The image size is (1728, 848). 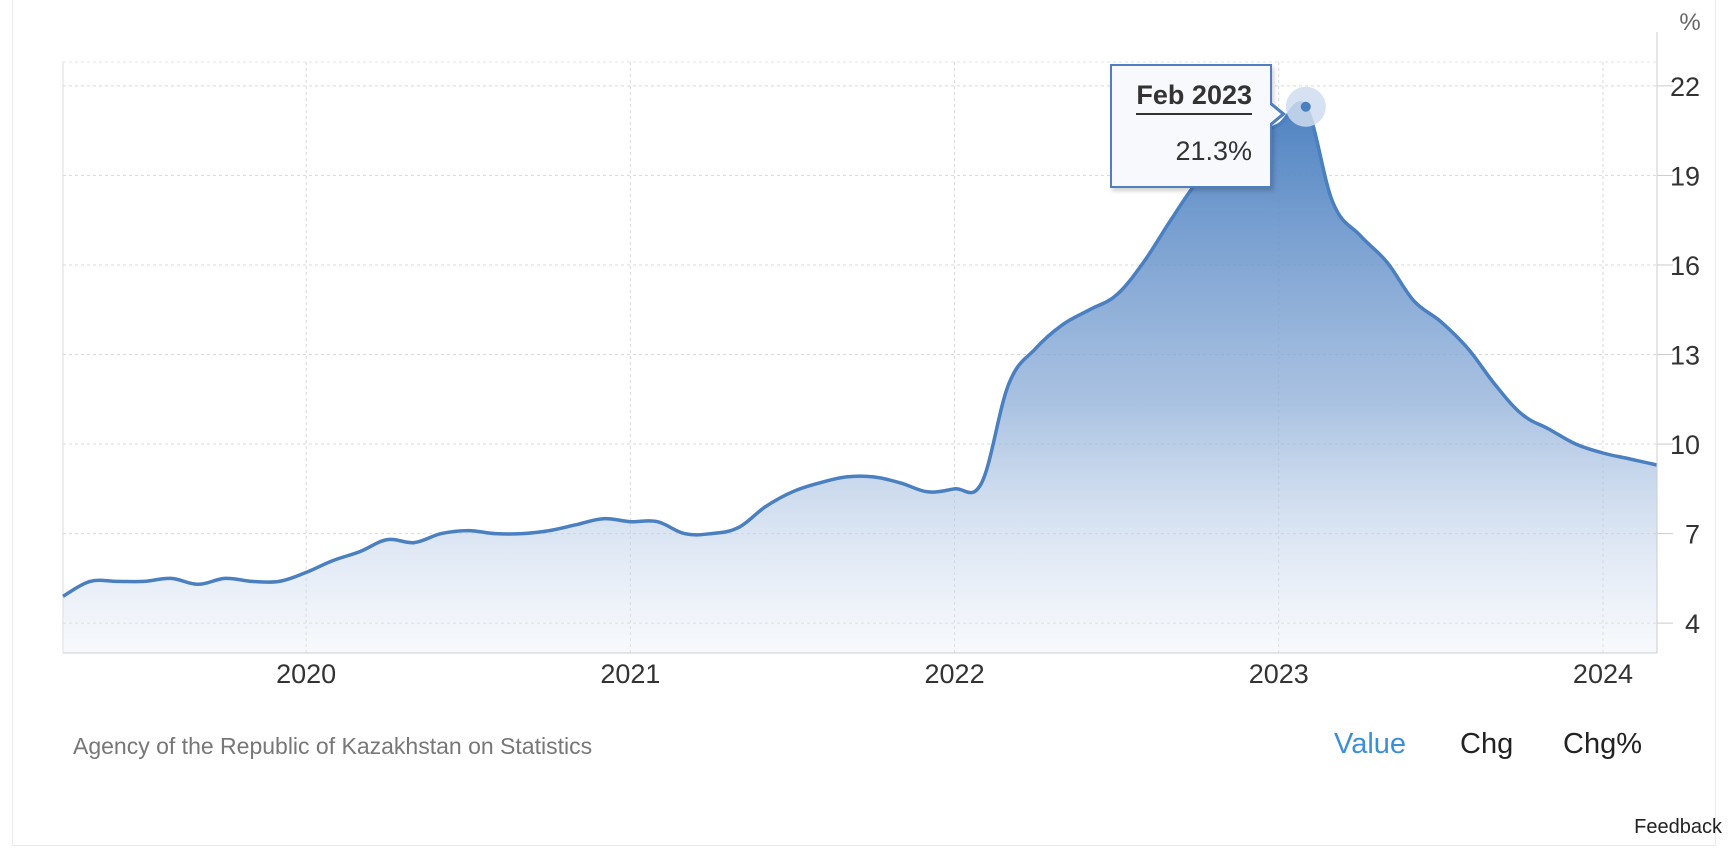 What do you see at coordinates (630, 674) in the screenshot?
I see `x-tick-label: 2021` at bounding box center [630, 674].